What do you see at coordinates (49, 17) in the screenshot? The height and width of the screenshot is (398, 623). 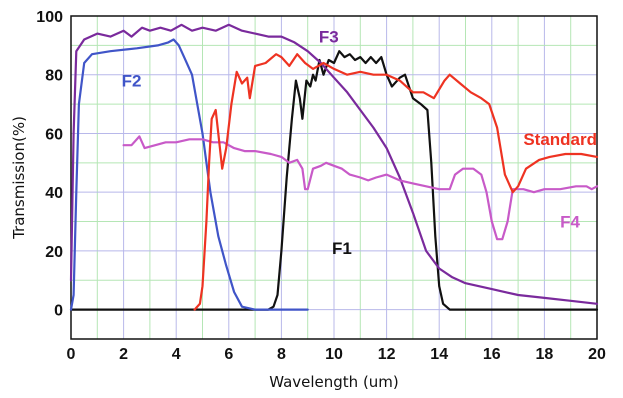 I see `y-tick-label: 100` at bounding box center [49, 17].